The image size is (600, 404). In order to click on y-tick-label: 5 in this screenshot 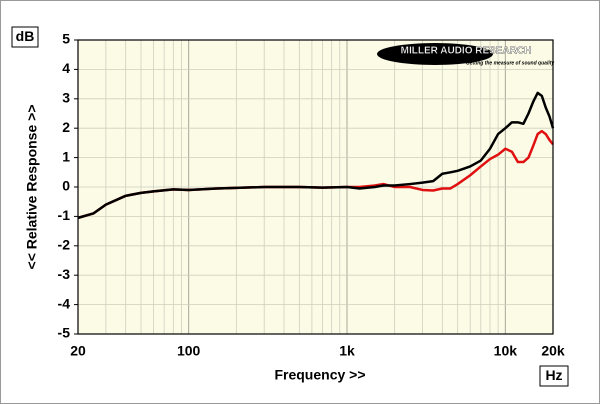, I will do `click(66, 39)`.